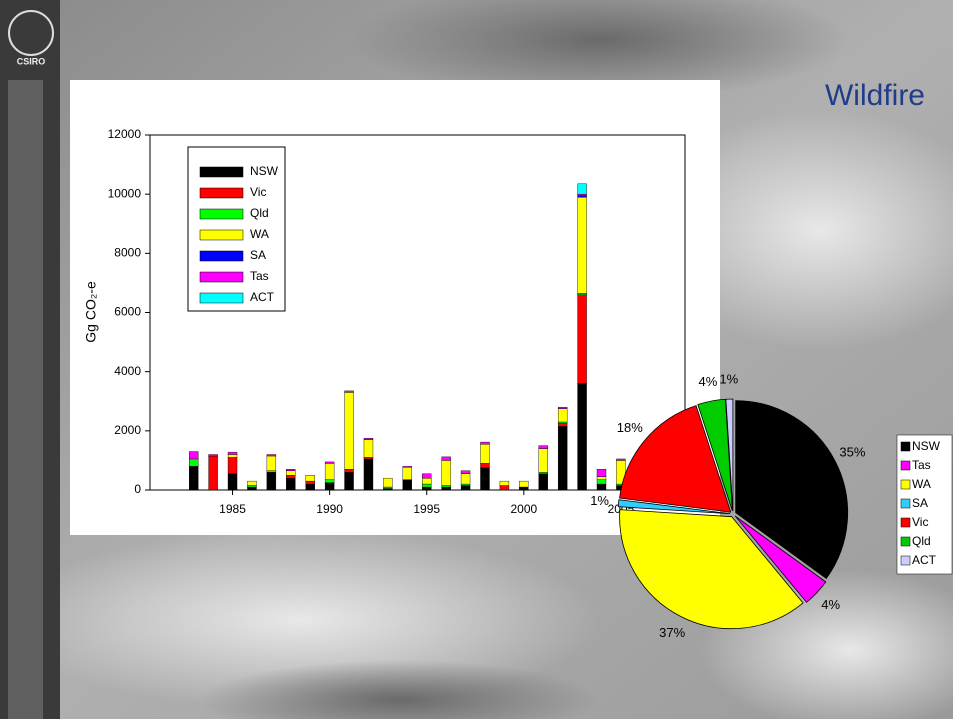 The width and height of the screenshot is (953, 724). What do you see at coordinates (728, 379) in the screenshot?
I see `pie-label: 1%` at bounding box center [728, 379].